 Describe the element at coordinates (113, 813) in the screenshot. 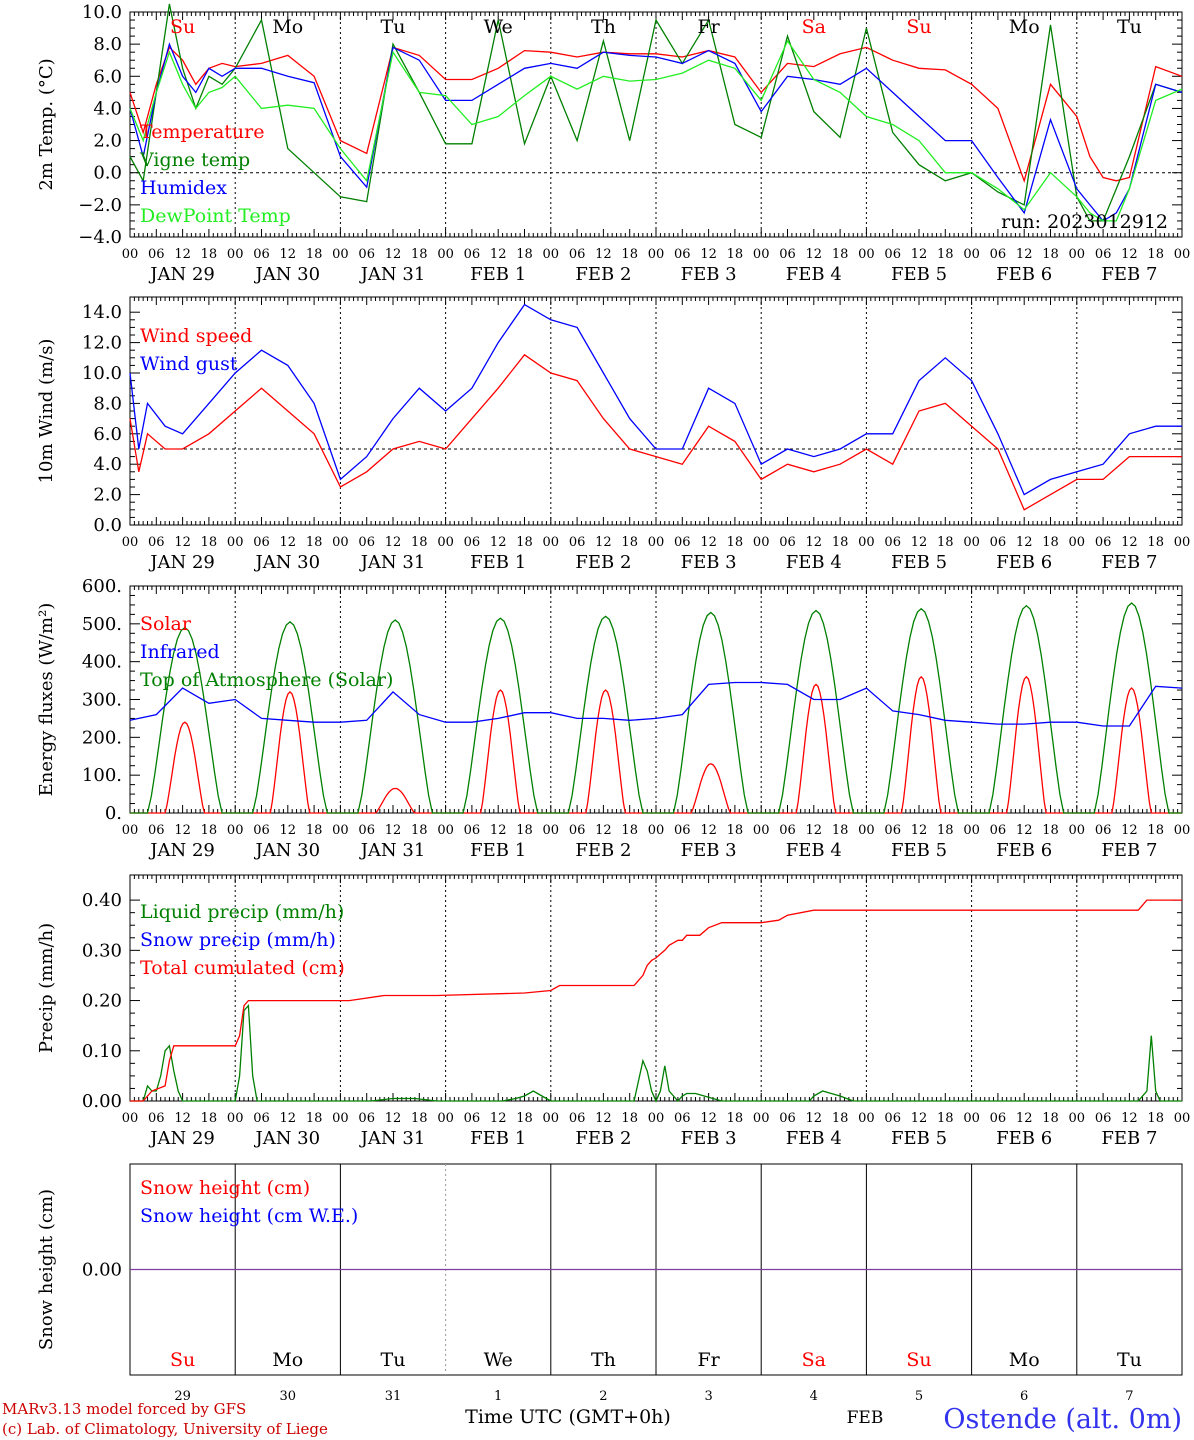

I see `y-tick-label: 0.` at that location.